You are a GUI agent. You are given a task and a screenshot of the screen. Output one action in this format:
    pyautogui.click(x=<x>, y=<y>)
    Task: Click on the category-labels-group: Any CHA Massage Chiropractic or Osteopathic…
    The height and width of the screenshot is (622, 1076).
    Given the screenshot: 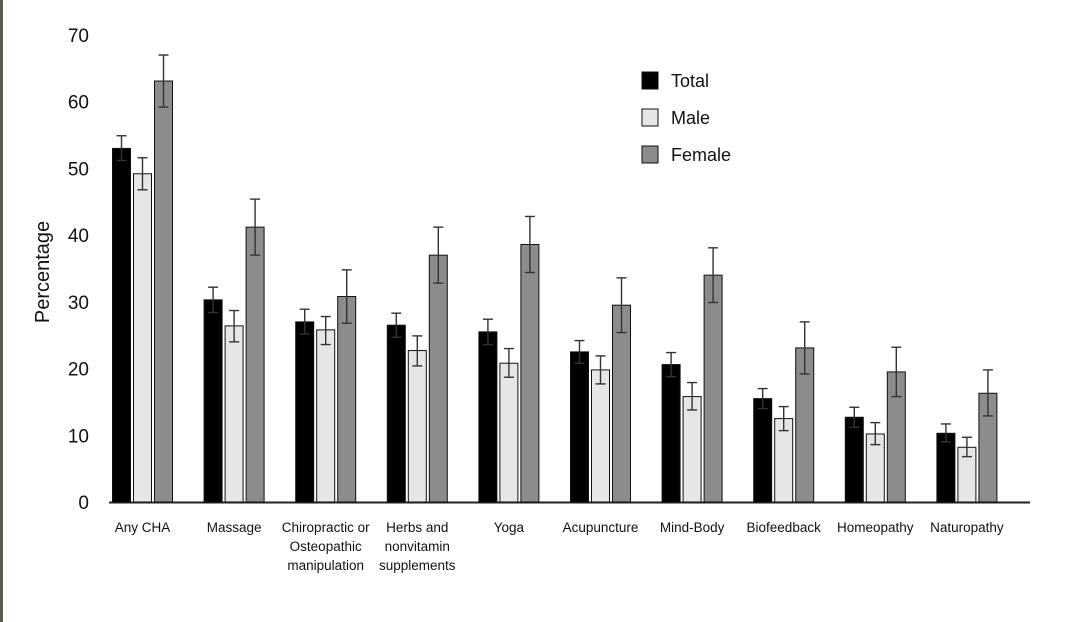 What is the action you would take?
    pyautogui.click(x=559, y=546)
    